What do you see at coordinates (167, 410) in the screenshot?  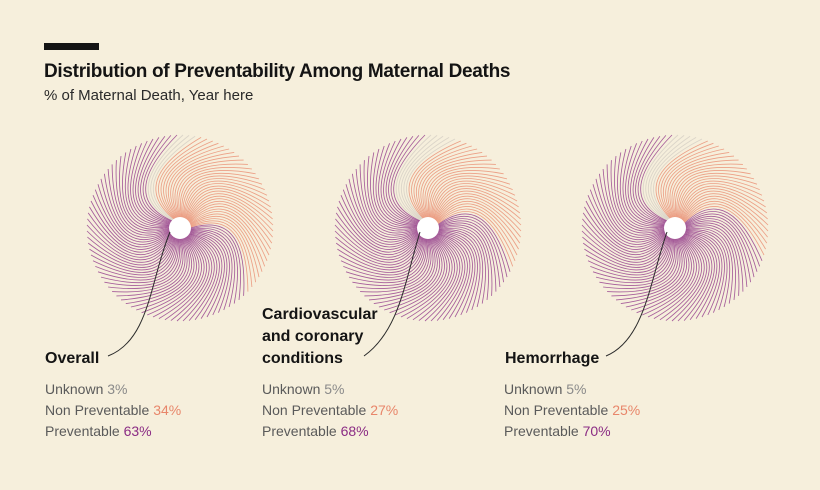 I see `legend-value: 34%` at bounding box center [167, 410].